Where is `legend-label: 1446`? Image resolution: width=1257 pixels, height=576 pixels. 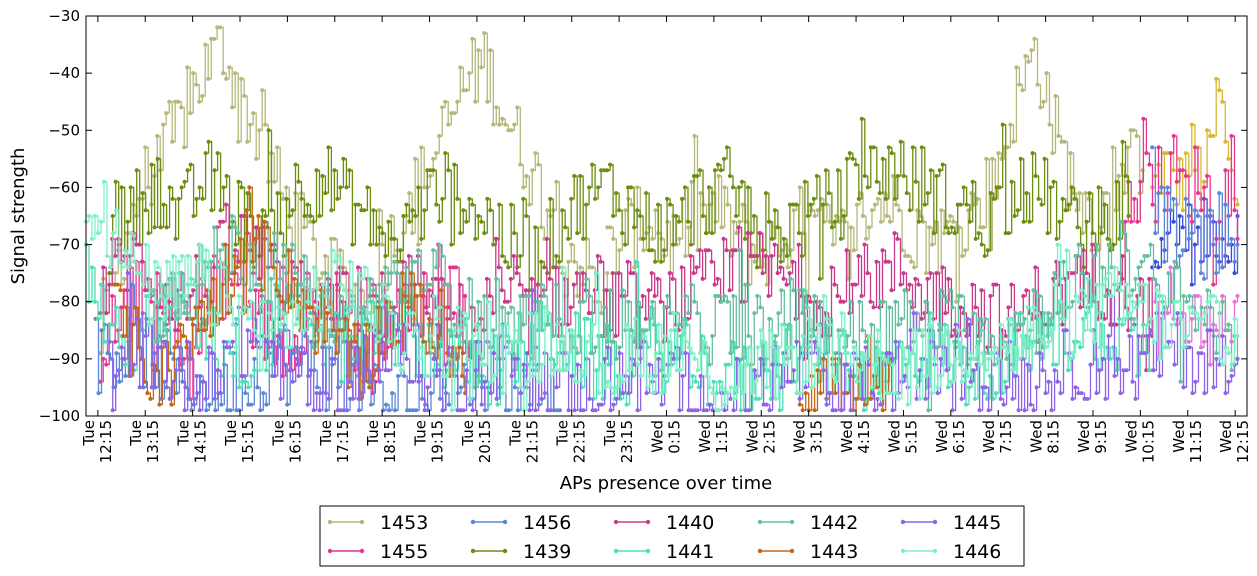
legend-label: 1446 is located at coordinates (977, 552).